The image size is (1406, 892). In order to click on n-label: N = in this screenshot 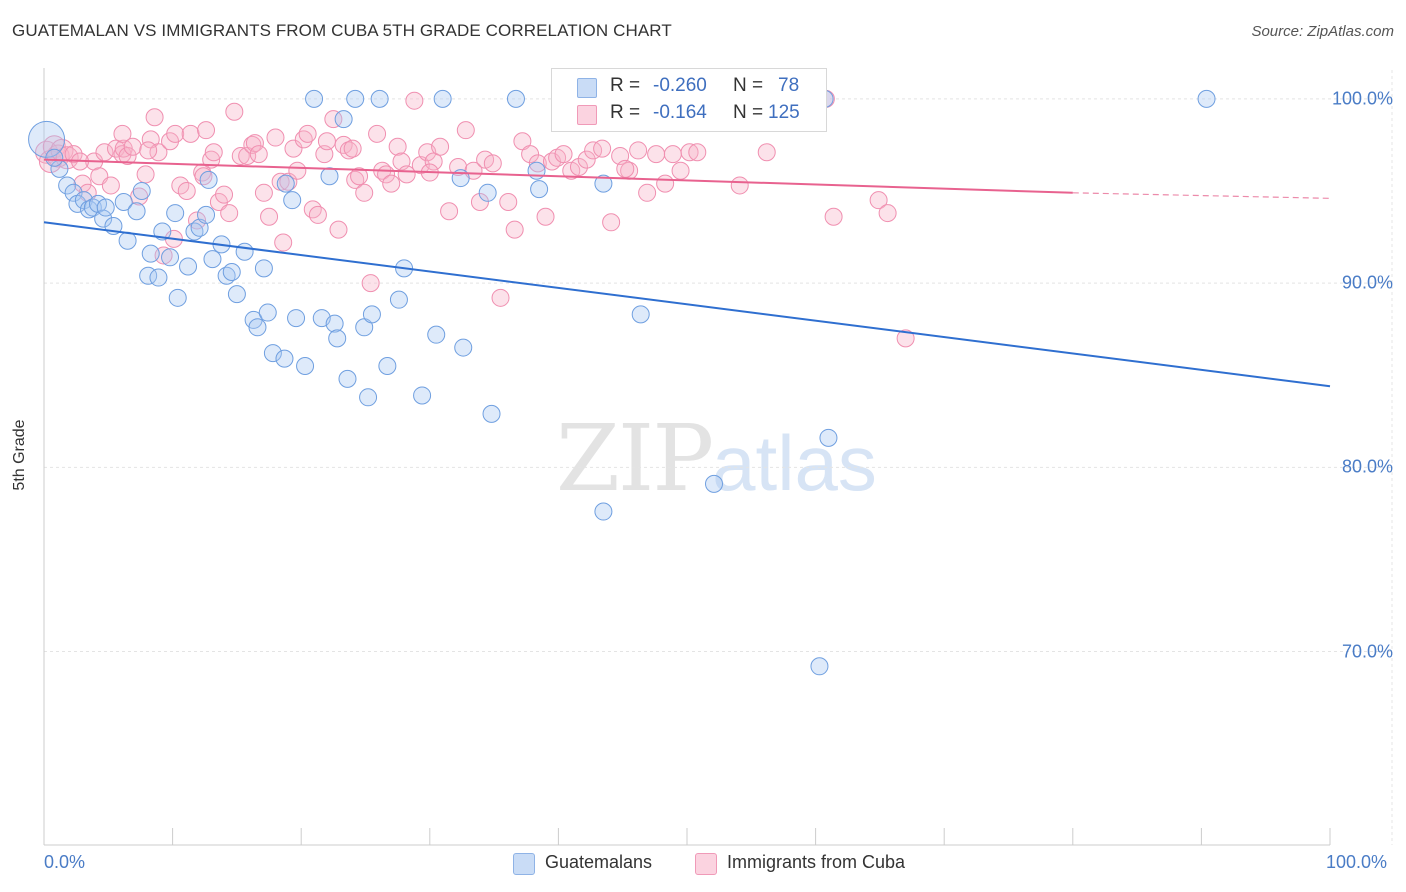, I will do `click(748, 85)`.